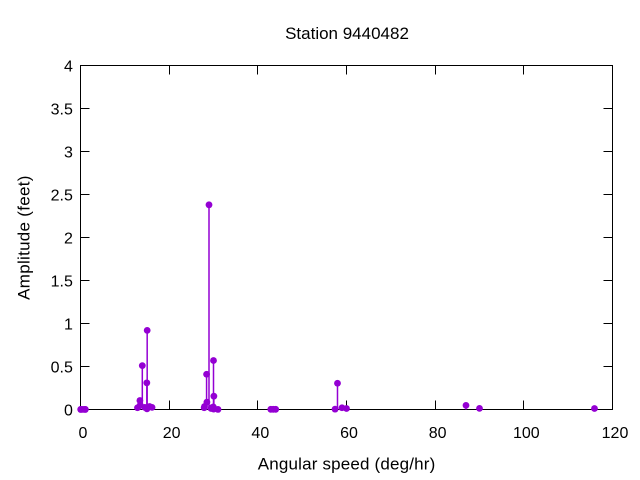  Describe the element at coordinates (438, 433) in the screenshot. I see `svg-text: 80` at that location.